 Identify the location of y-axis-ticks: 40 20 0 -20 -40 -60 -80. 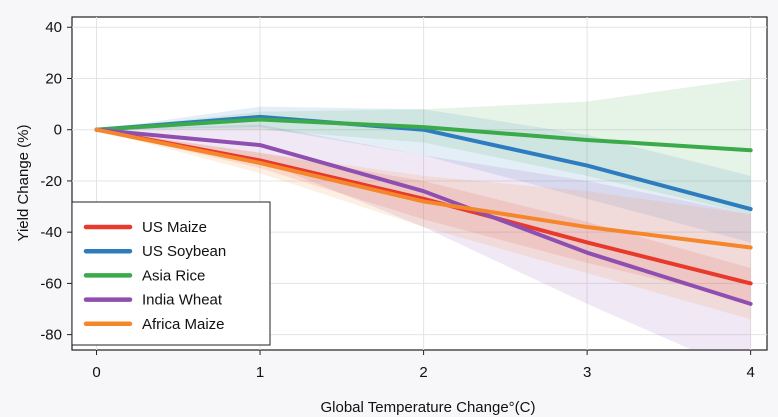
(56, 181).